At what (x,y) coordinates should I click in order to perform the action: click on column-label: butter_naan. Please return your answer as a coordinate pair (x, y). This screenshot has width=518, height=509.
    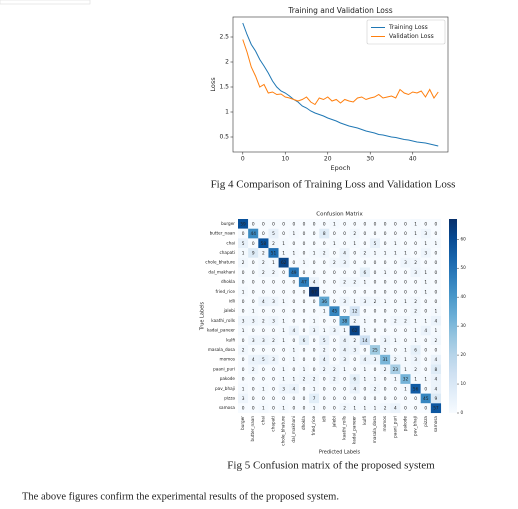
    Looking at the image, I should click on (252, 429).